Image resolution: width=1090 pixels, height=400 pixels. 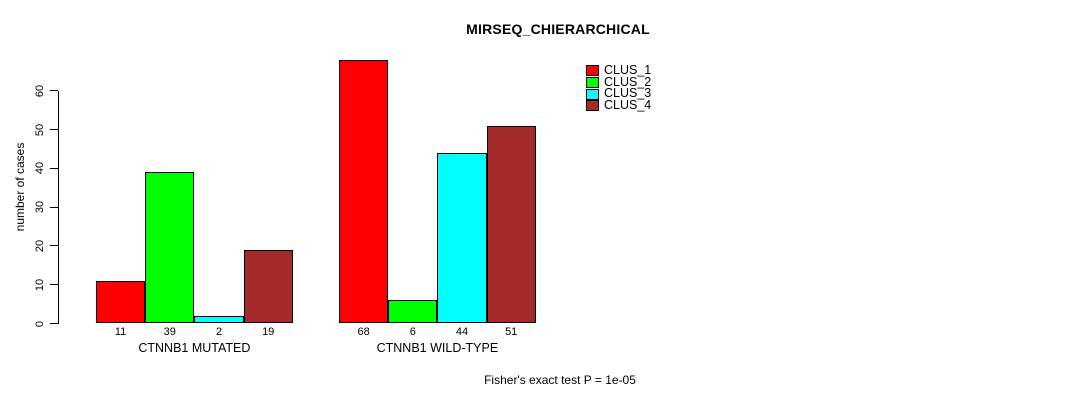 I want to click on legend-label: CLUS_1, so click(x=628, y=70).